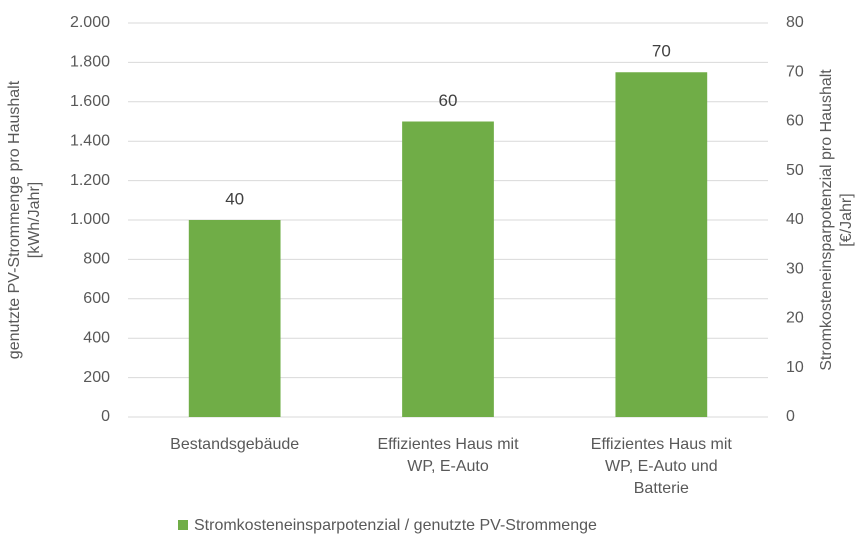 The image size is (864, 538). Describe the element at coordinates (795, 219) in the screenshot. I see `y2-tick-label: 40` at that location.